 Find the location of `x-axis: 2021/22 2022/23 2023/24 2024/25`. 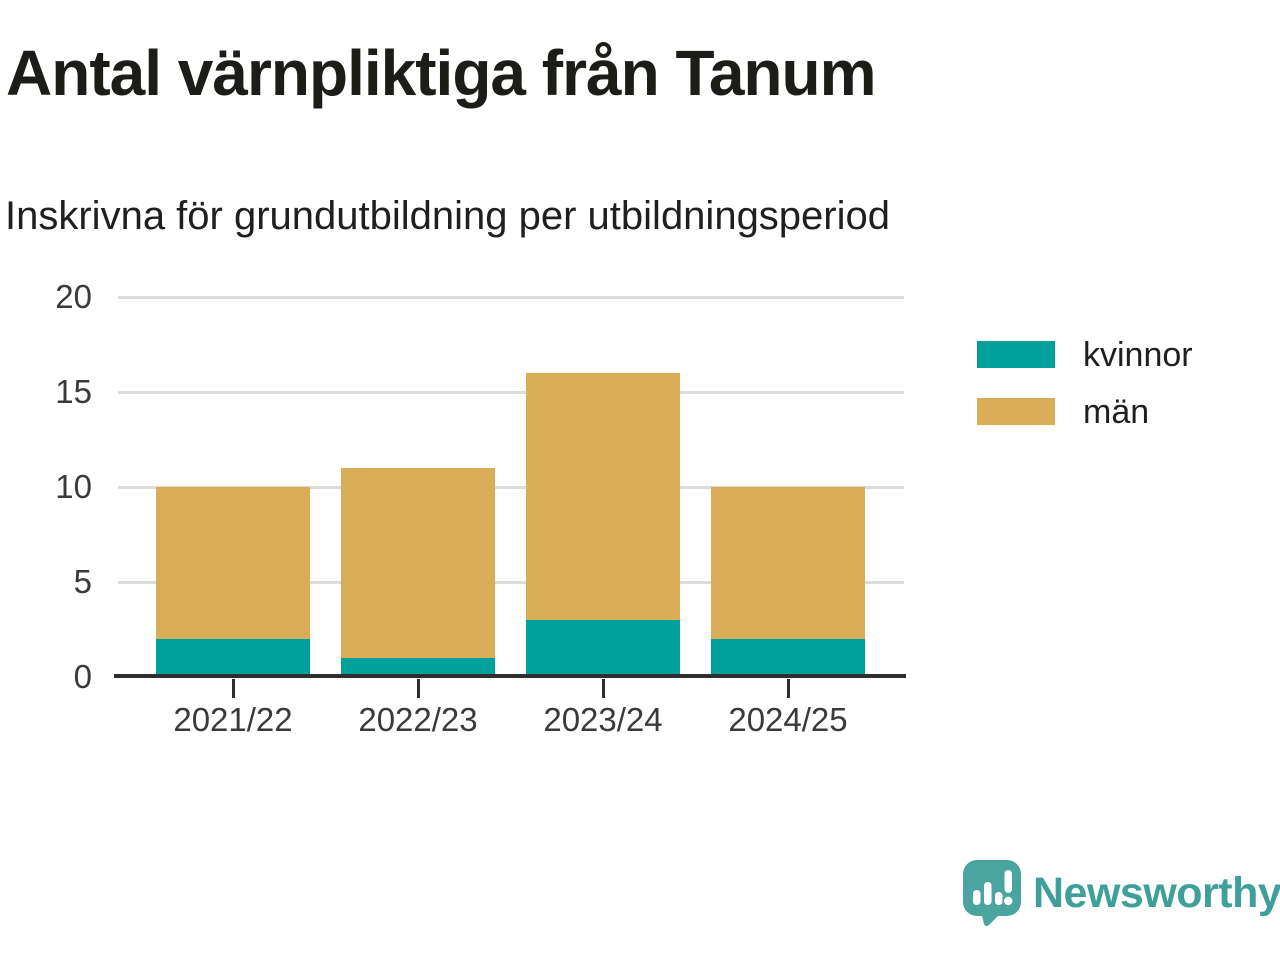

x-axis: 2021/22 2022/23 2023/24 2024/25 is located at coordinates (511, 717).